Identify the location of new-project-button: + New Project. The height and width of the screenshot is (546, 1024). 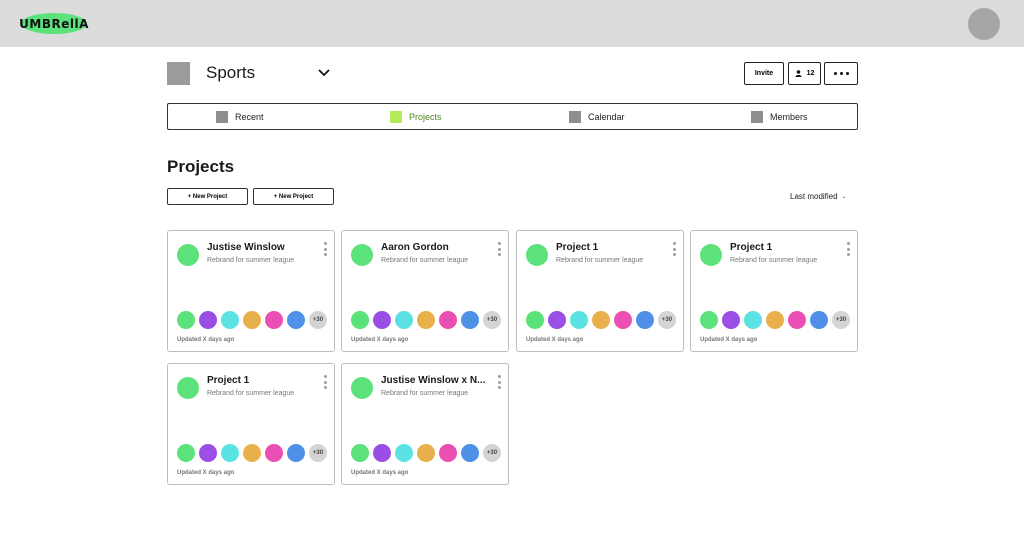
(207, 196).